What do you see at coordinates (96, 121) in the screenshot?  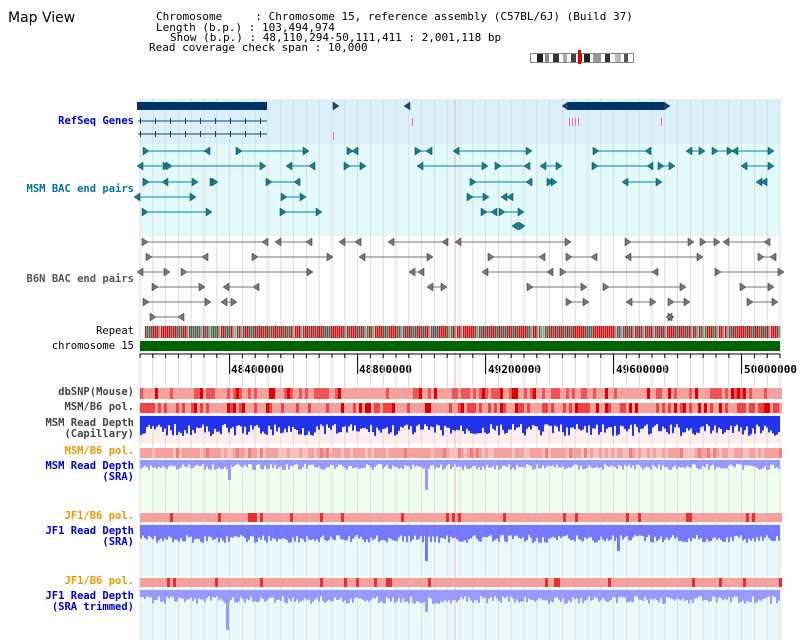 I see `track-label-refseq-genes: RefSeq Genes` at bounding box center [96, 121].